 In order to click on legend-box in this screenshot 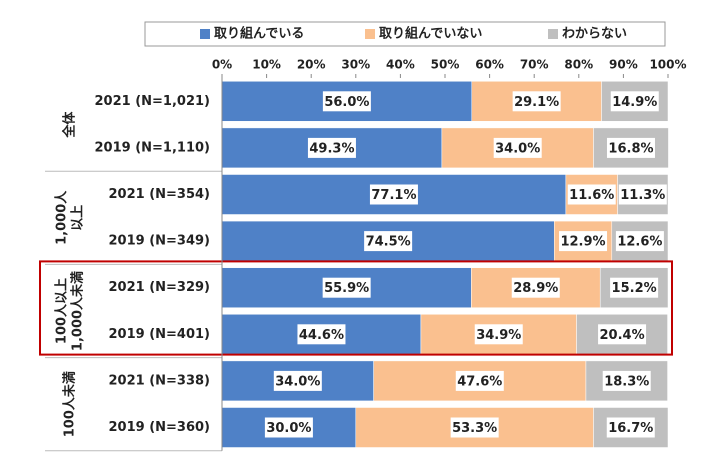, I will do `click(405, 34)`.